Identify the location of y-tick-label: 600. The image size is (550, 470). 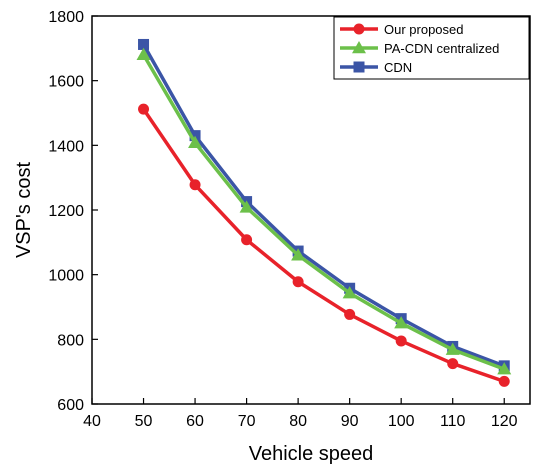
(70, 405).